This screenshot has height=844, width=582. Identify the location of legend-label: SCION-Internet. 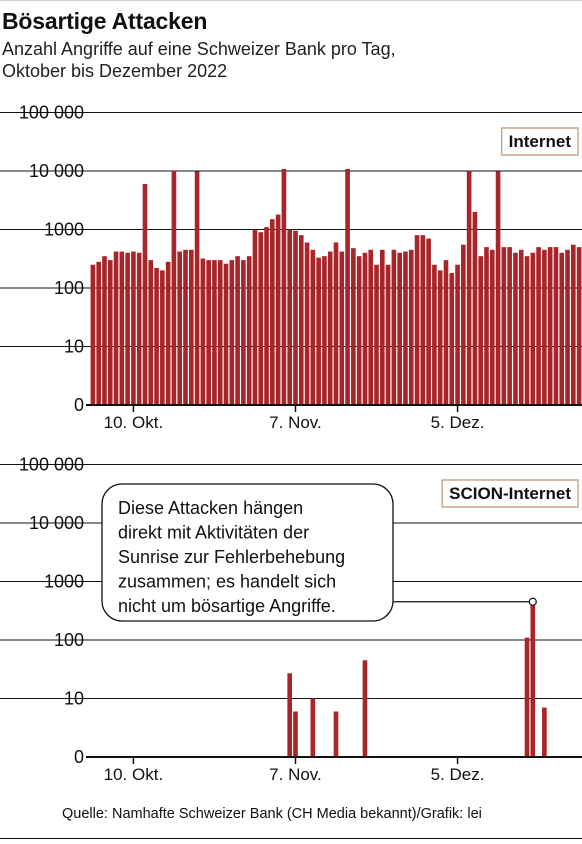
(510, 493).